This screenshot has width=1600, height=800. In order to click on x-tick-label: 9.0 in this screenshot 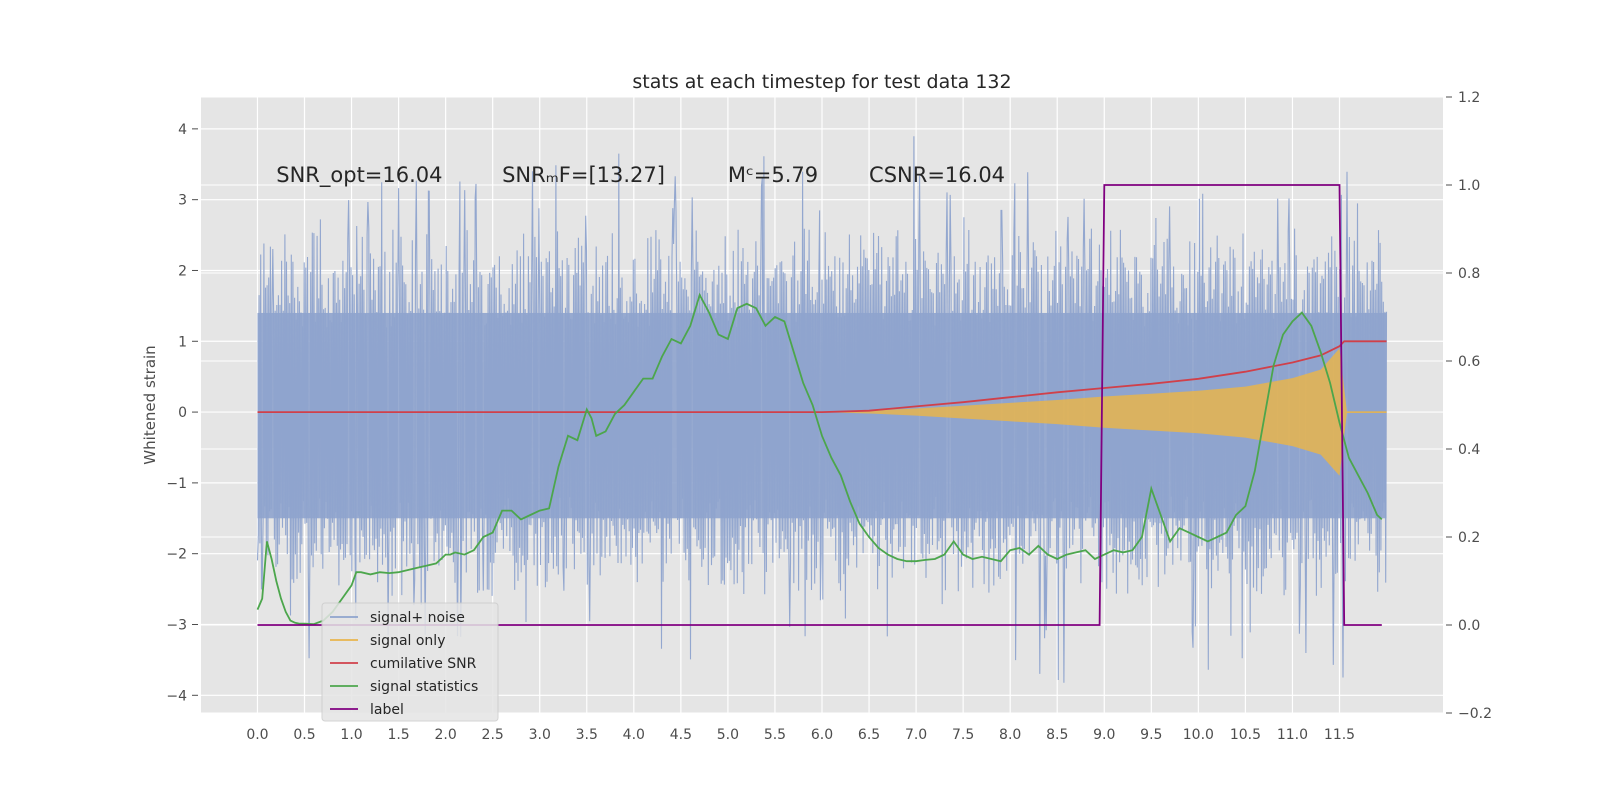, I will do `click(1104, 735)`.